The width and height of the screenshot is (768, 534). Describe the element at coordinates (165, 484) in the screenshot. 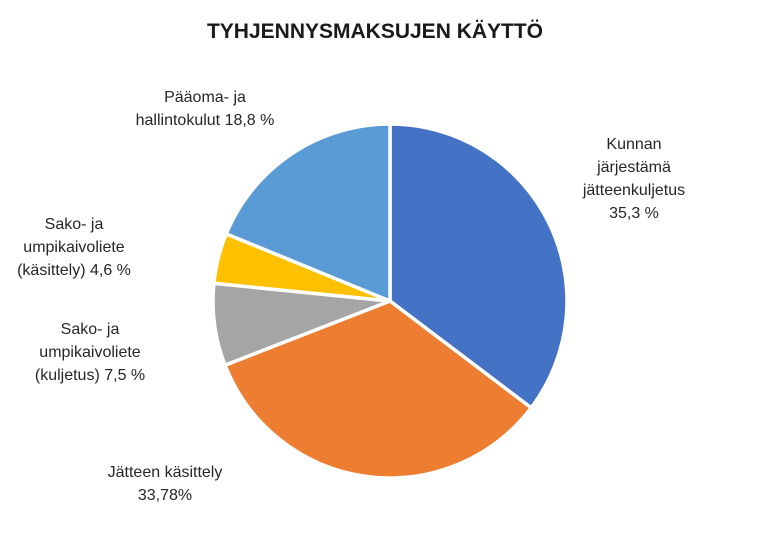

I see `label-jatteen-kasittely: Jätteen käsittely 33,78%` at that location.